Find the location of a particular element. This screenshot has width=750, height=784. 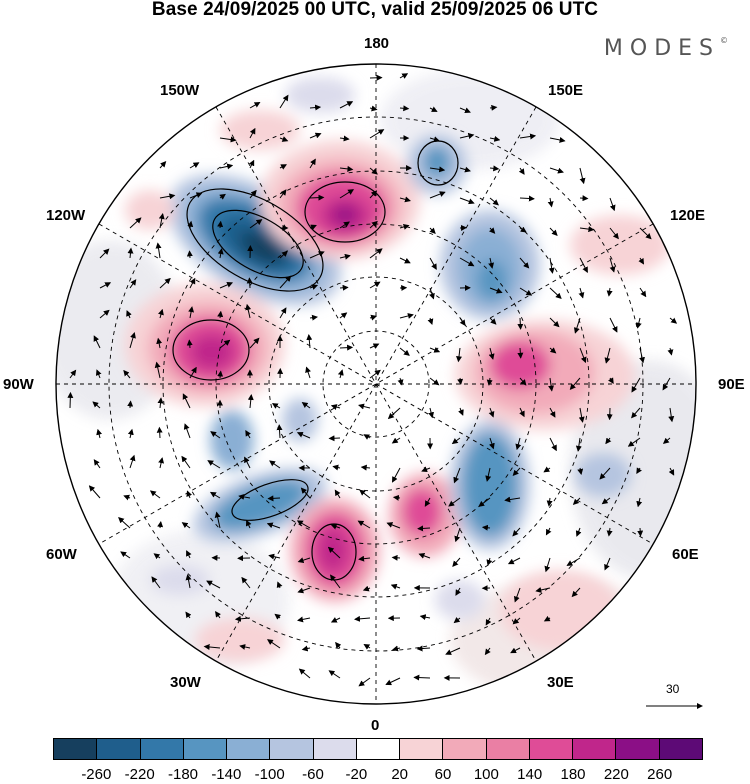

colorbar-tick-label: -220 is located at coordinates (140, 774).